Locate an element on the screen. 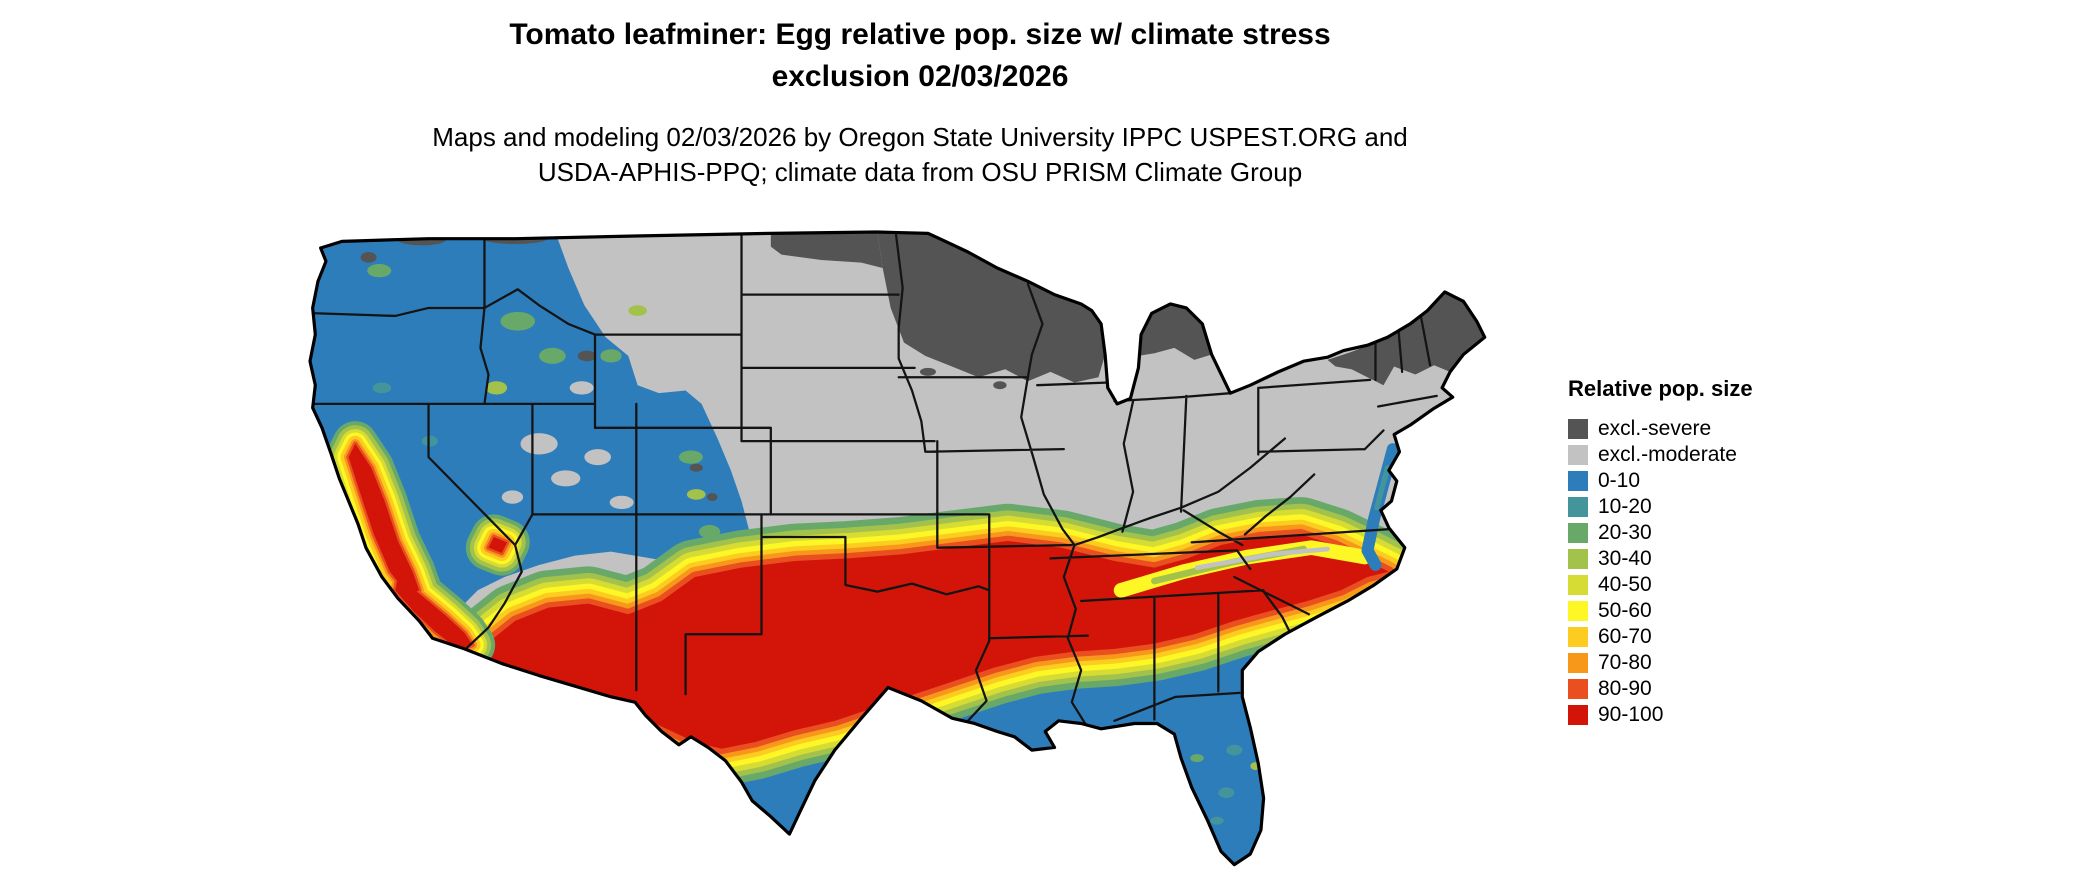  legend-title: Relative pop. size is located at coordinates (1660, 388).